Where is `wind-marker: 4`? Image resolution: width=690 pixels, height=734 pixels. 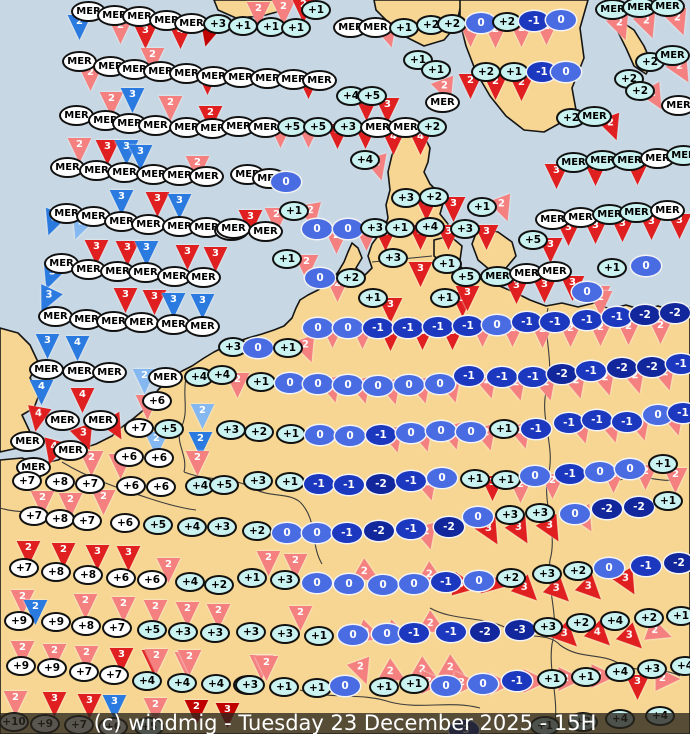
wind-marker: 4 is located at coordinates (41, 393).